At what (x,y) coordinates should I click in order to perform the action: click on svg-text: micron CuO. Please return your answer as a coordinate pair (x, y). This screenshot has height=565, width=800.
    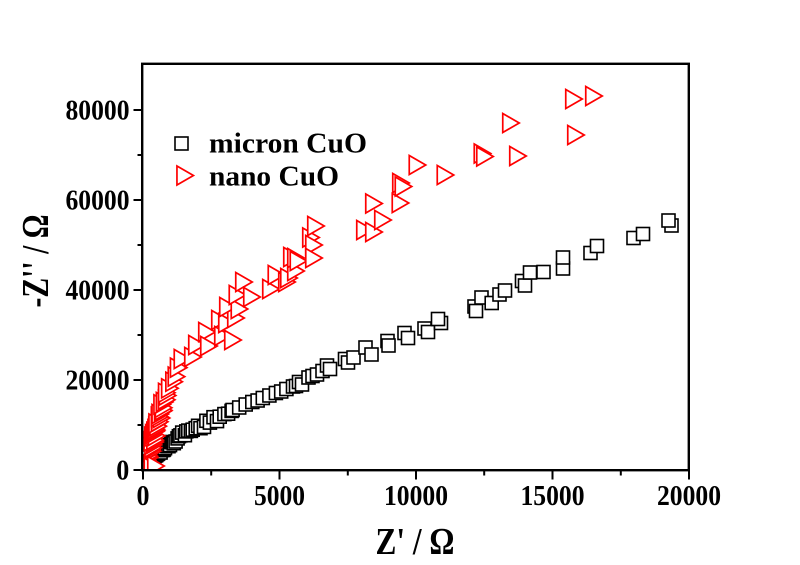
    Looking at the image, I should click on (288, 144).